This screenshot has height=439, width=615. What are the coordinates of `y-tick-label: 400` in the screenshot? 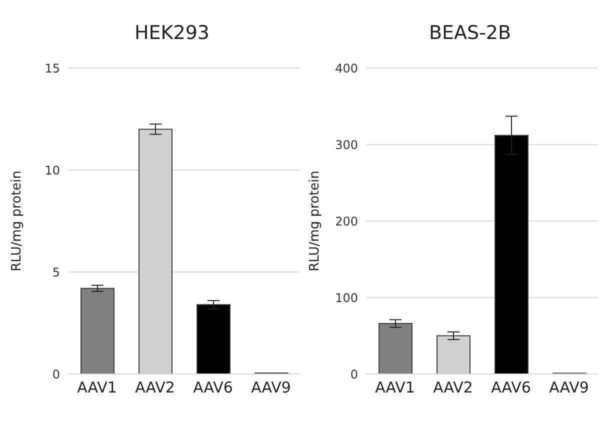 It's located at (346, 68).